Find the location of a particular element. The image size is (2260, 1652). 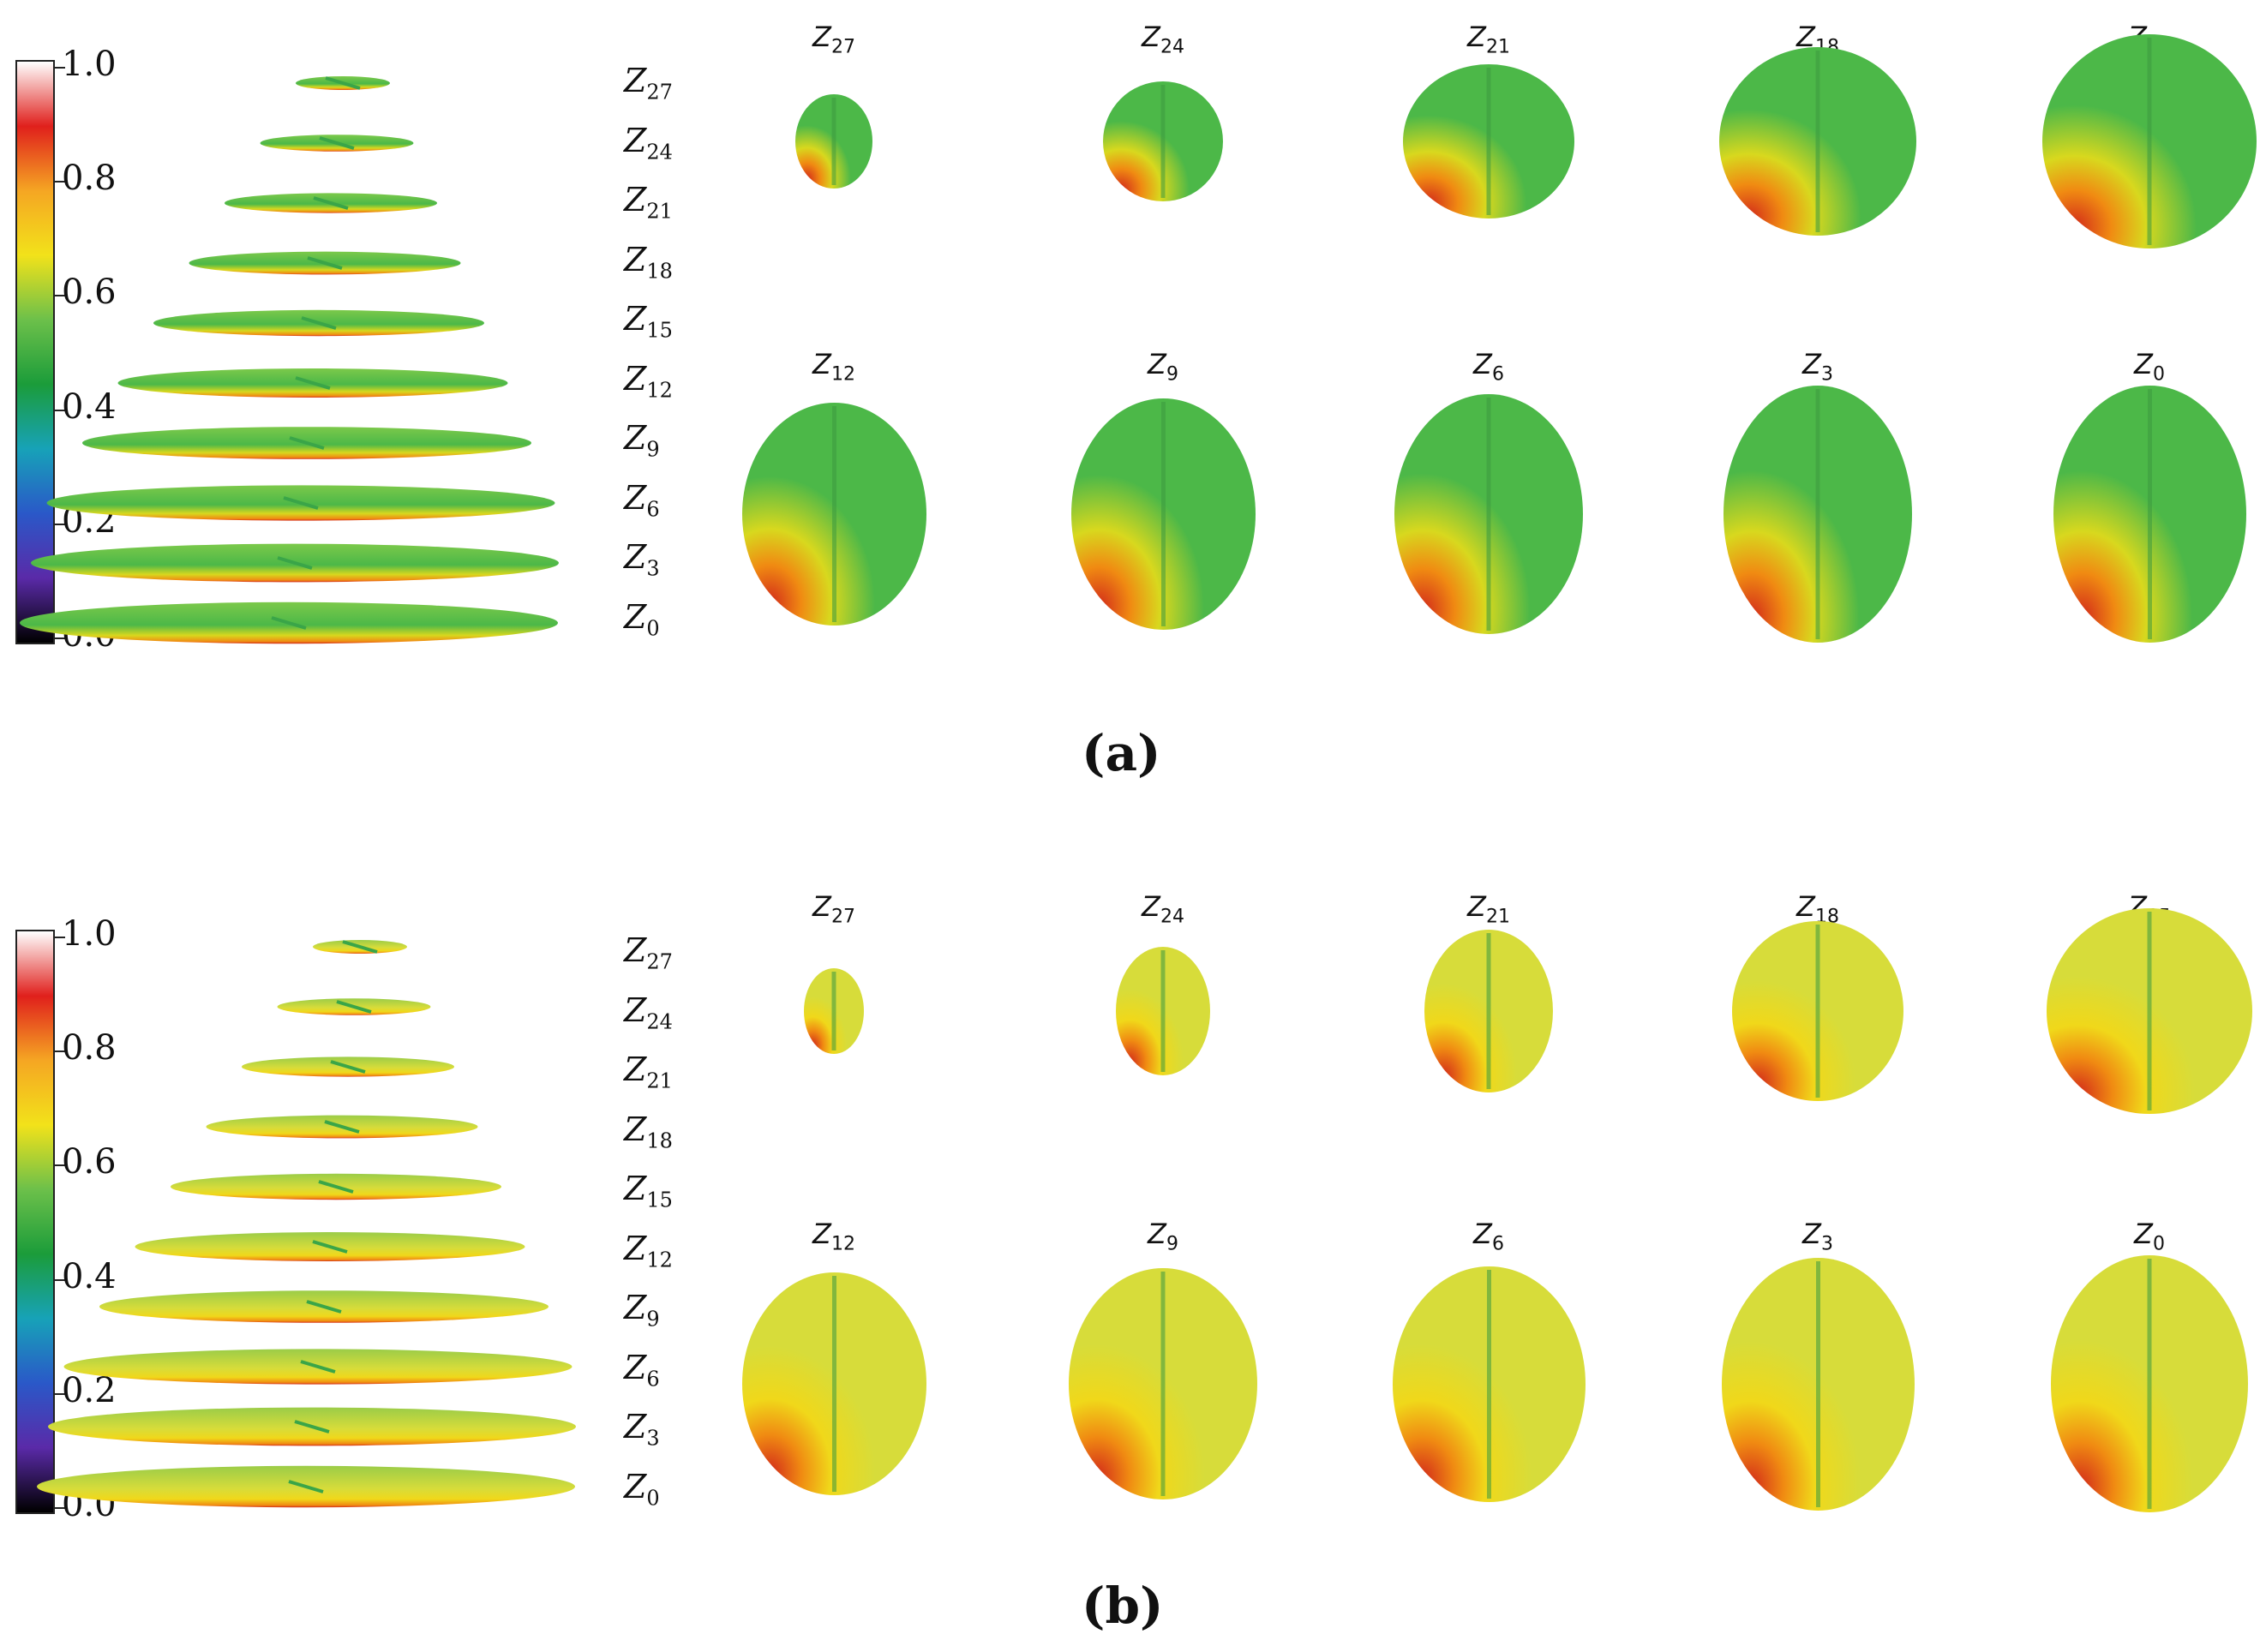

stack-label-sub: 15 is located at coordinates (659, 1200).